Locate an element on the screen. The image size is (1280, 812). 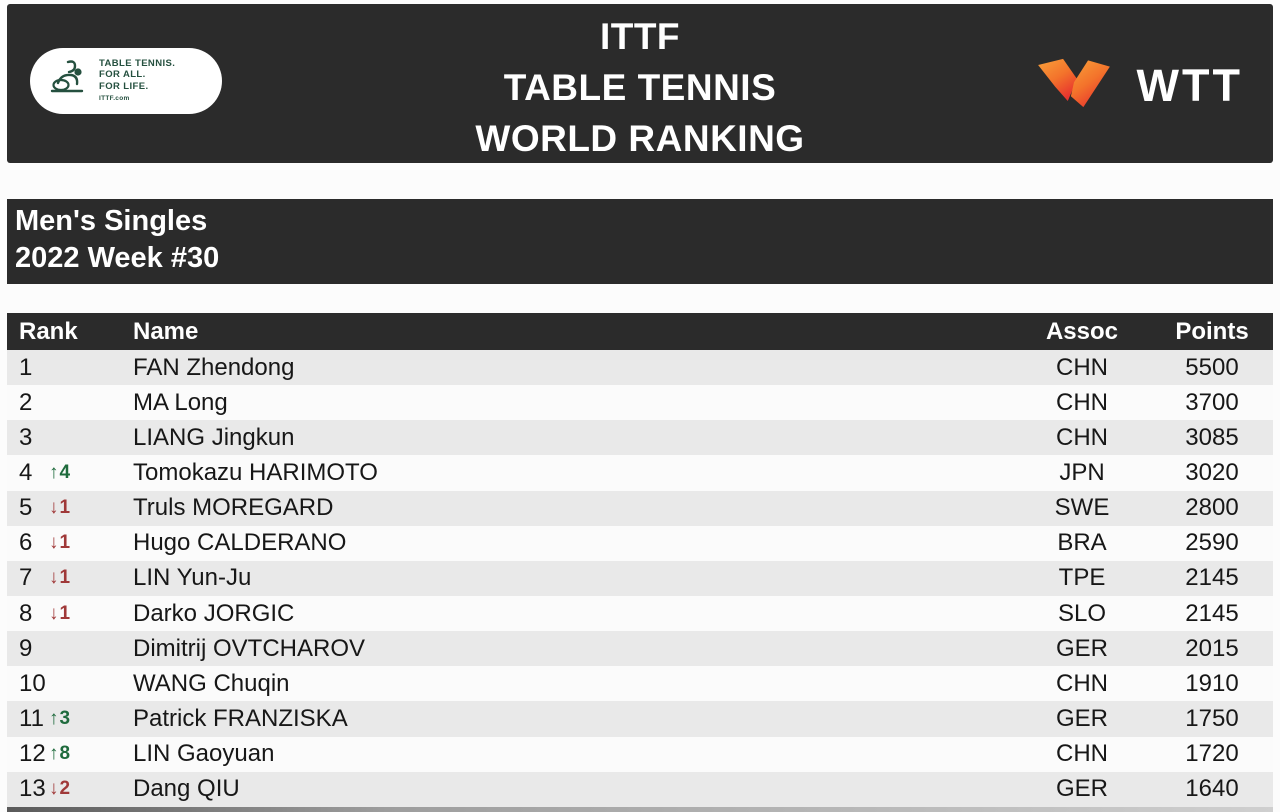
table-row: 1 FAN Zhendong CHN 5500 is located at coordinates (640, 368).